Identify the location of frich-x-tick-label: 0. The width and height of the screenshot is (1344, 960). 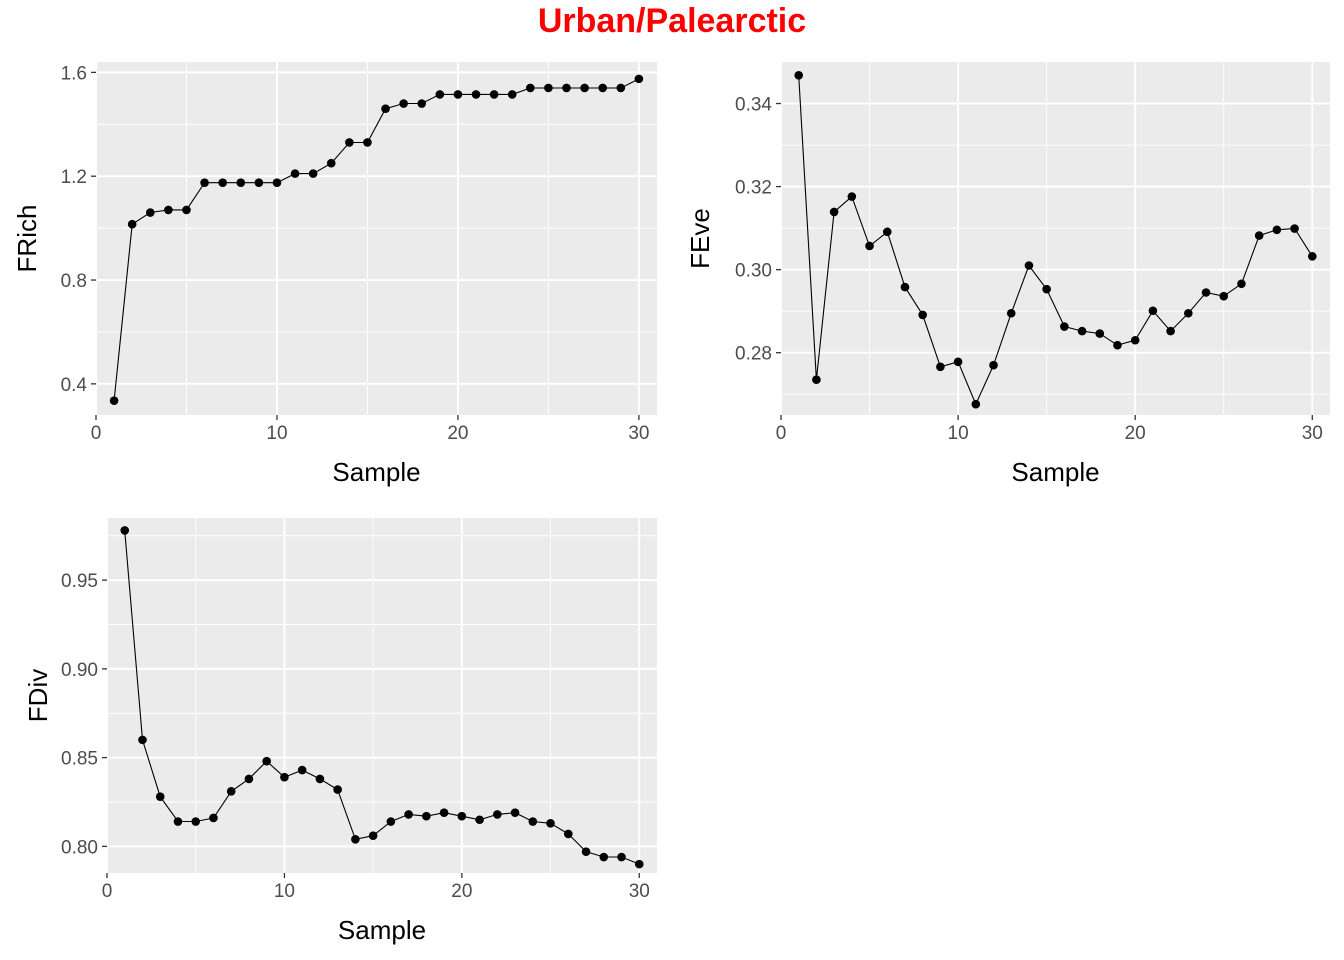
(96, 433).